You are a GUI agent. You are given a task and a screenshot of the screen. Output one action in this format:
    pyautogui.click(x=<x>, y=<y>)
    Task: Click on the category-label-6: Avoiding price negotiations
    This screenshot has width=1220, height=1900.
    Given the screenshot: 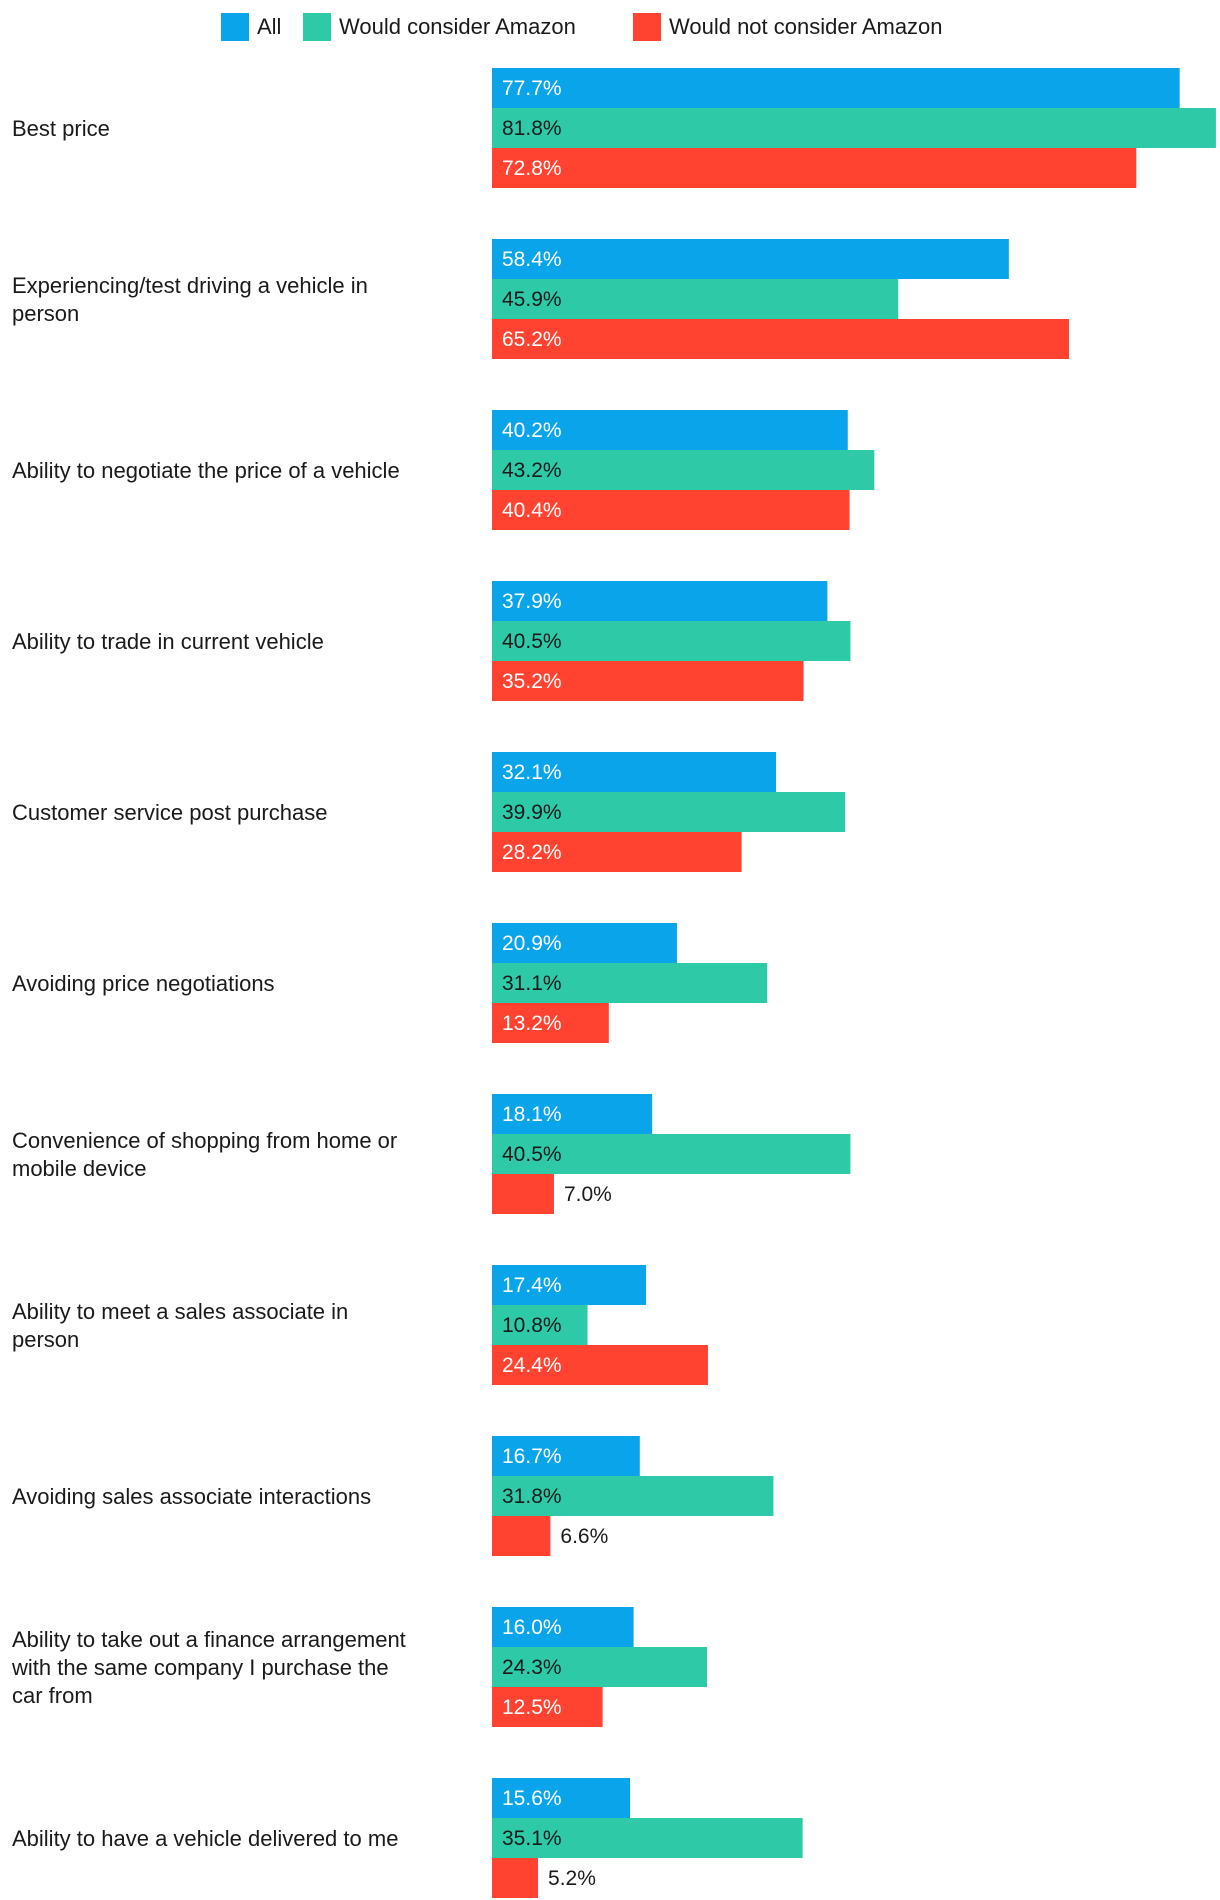 What is the action you would take?
    pyautogui.click(x=143, y=983)
    